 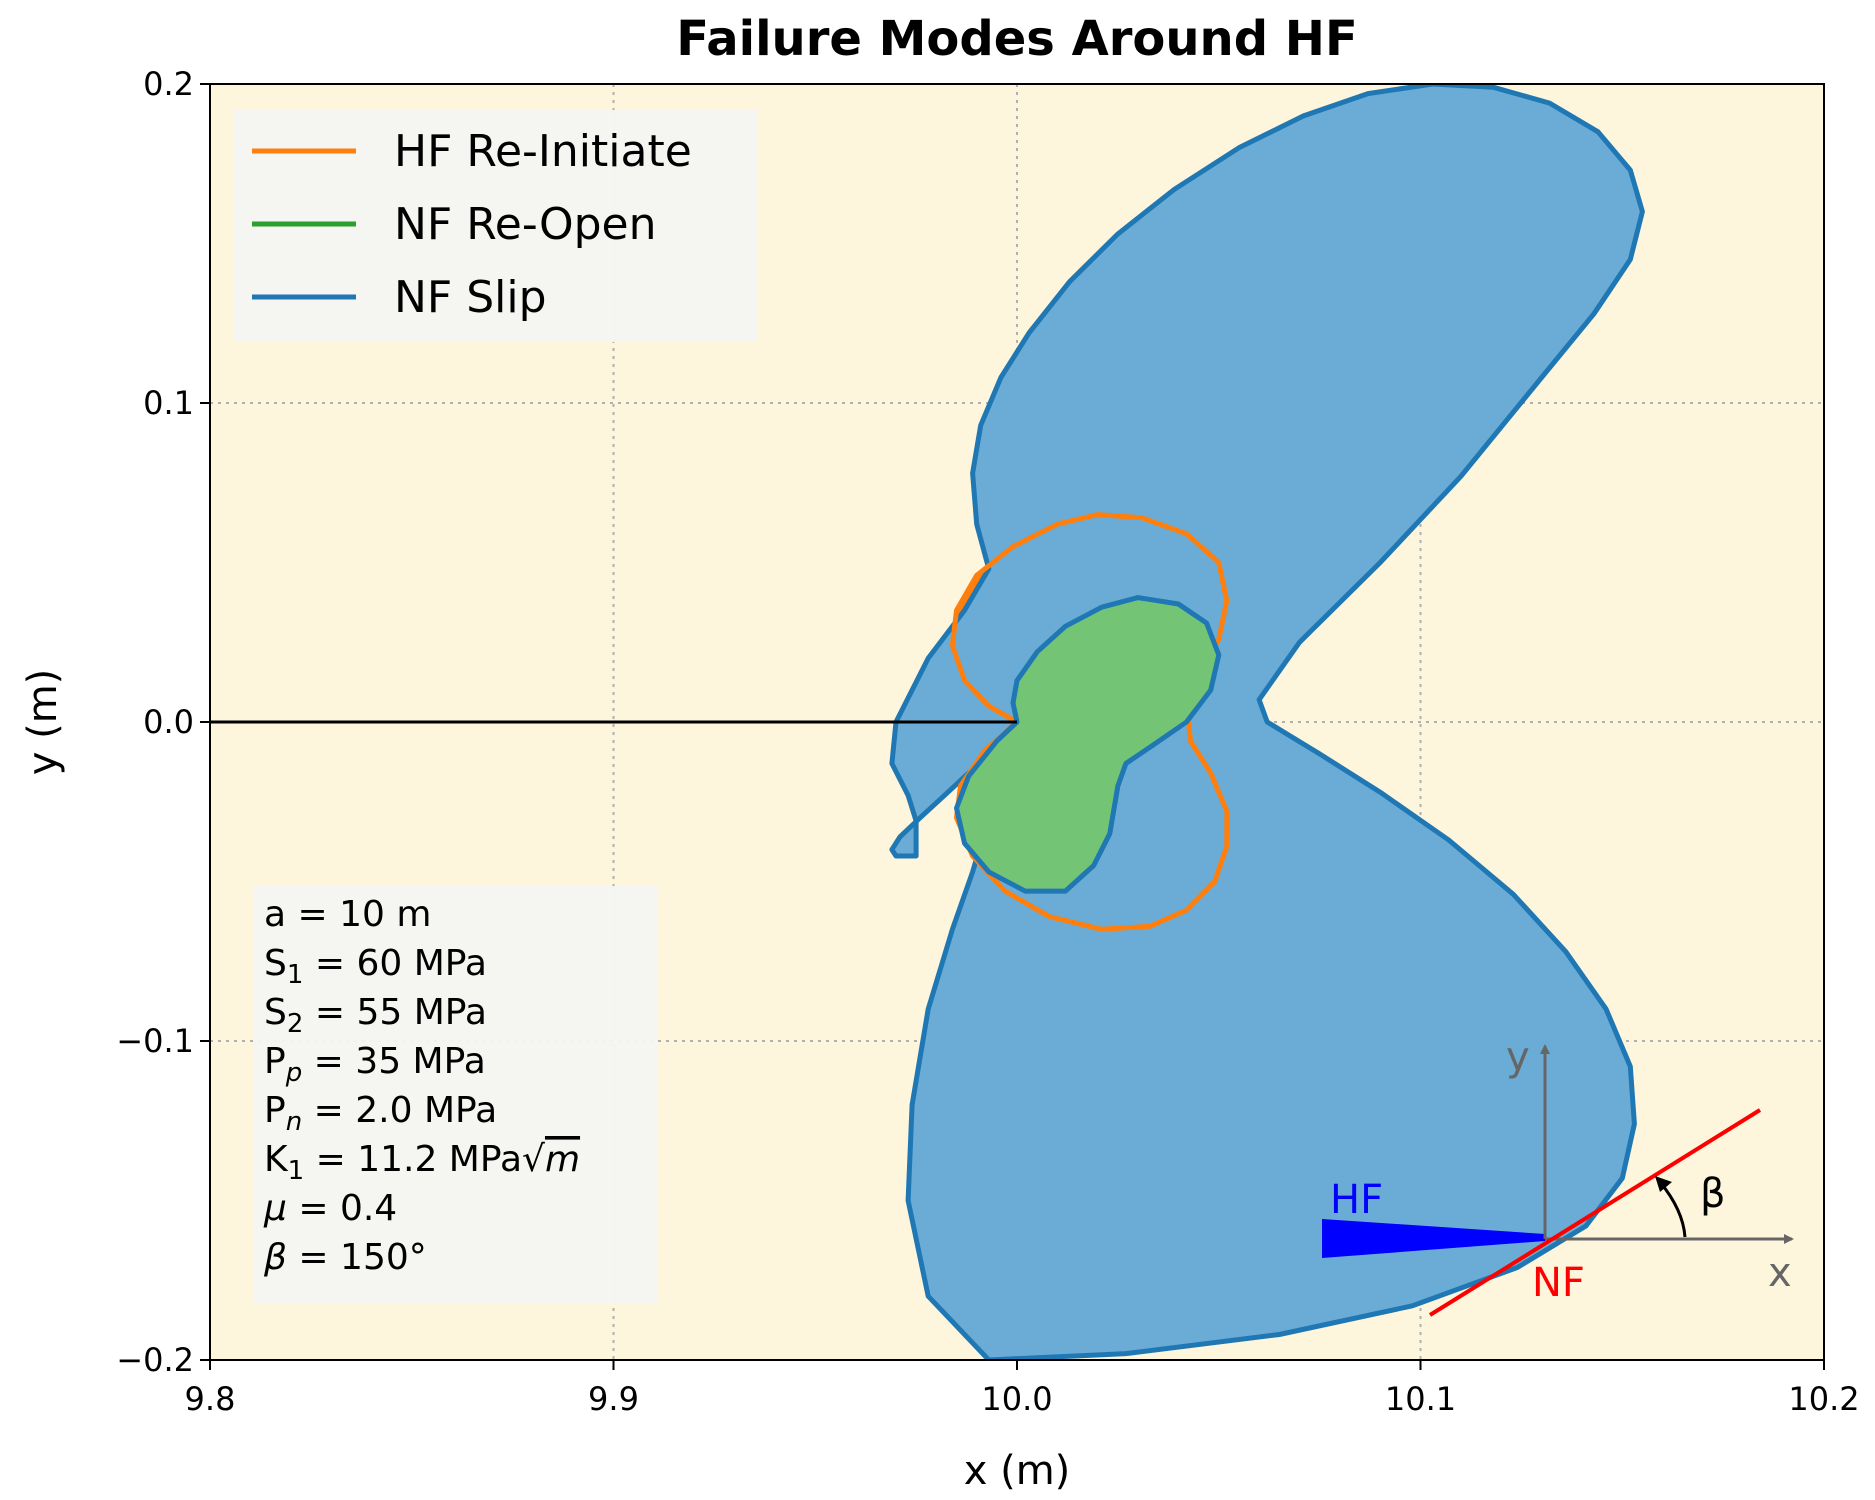 I want to click on inset-nf-line, so click(x=1595, y=1212).